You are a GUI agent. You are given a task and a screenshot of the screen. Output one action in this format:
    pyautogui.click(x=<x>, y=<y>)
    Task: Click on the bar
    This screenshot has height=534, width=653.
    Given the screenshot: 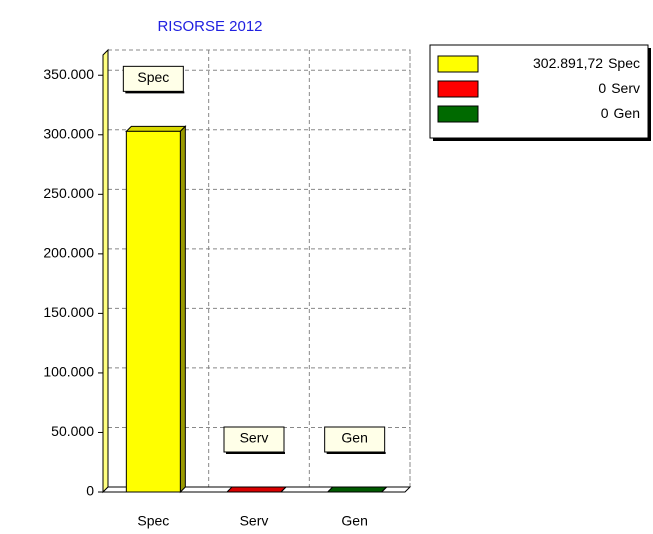 What is the action you would take?
    pyautogui.click(x=153, y=311)
    